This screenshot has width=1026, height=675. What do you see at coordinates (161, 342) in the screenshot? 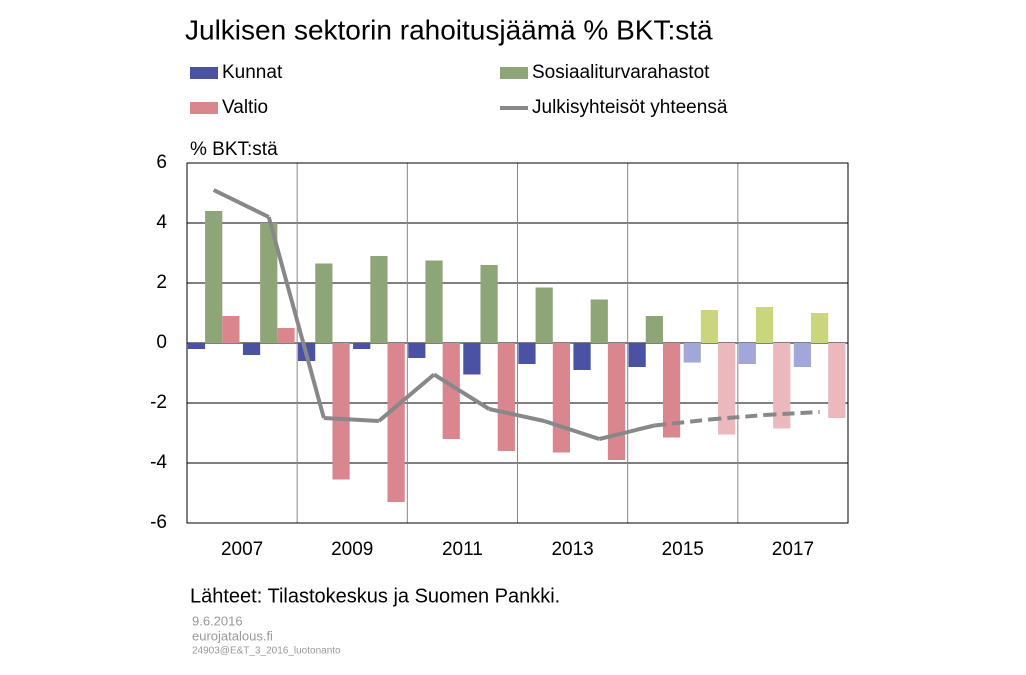
I see `y-tick-label: 0` at bounding box center [161, 342].